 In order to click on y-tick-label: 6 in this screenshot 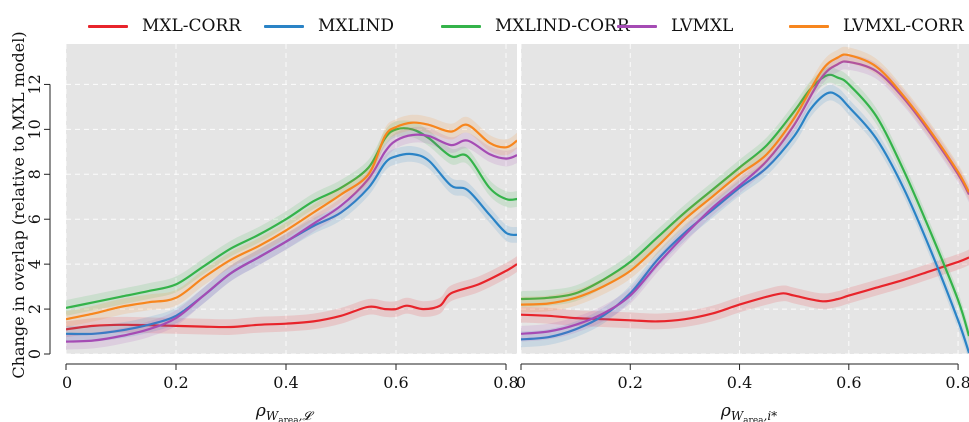, I will do `click(34, 219)`.